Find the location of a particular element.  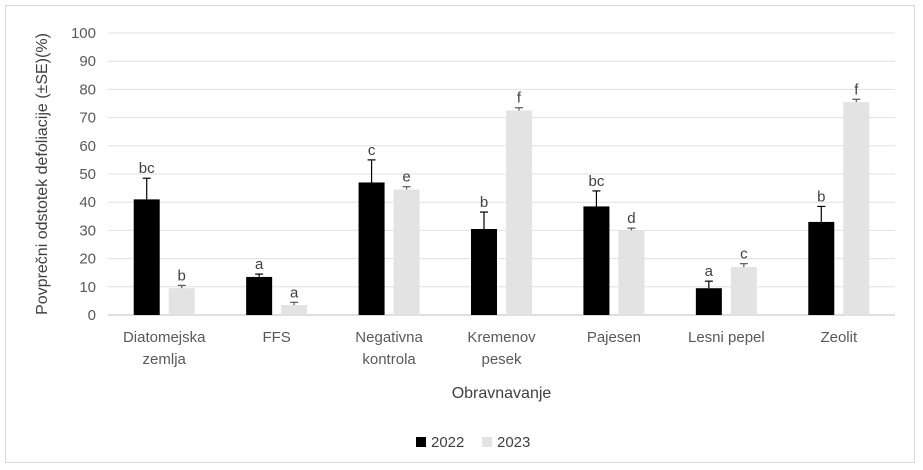

x-tick-label: Diatomejska is located at coordinates (164, 337).